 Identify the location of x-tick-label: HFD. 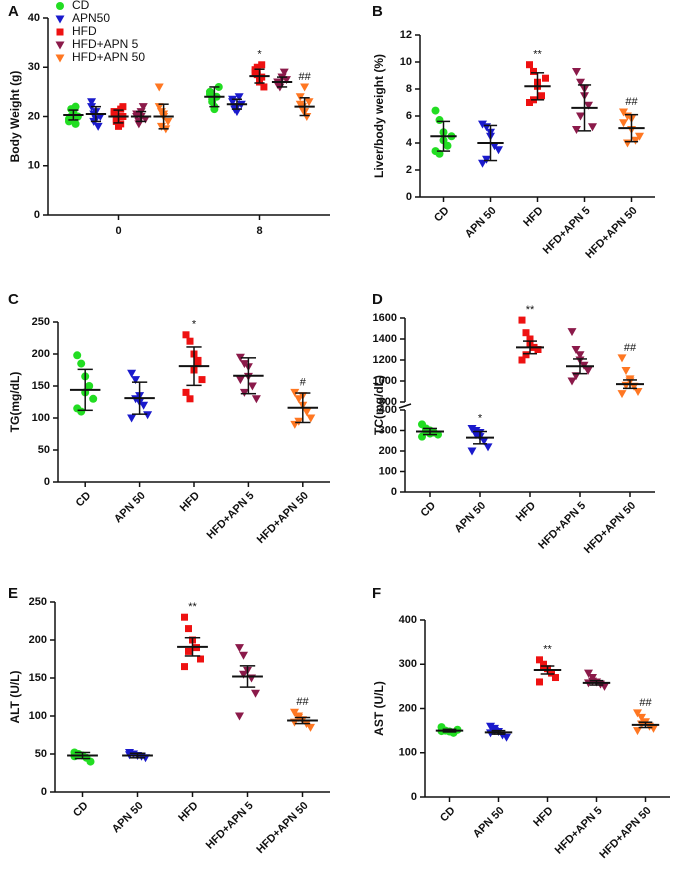
(533, 217).